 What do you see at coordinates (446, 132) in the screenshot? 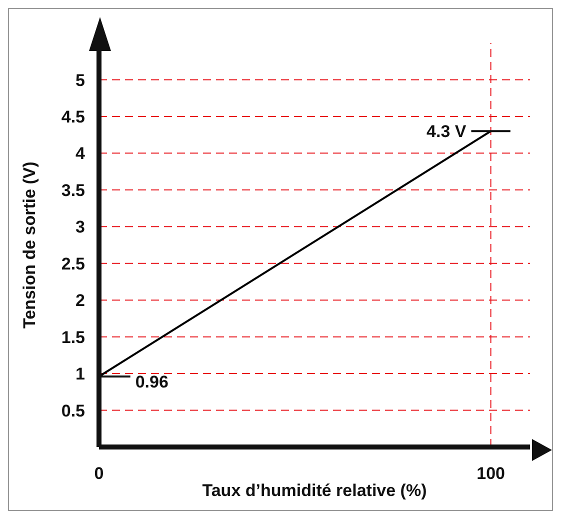
I see `annotation: 4.3 V` at bounding box center [446, 132].